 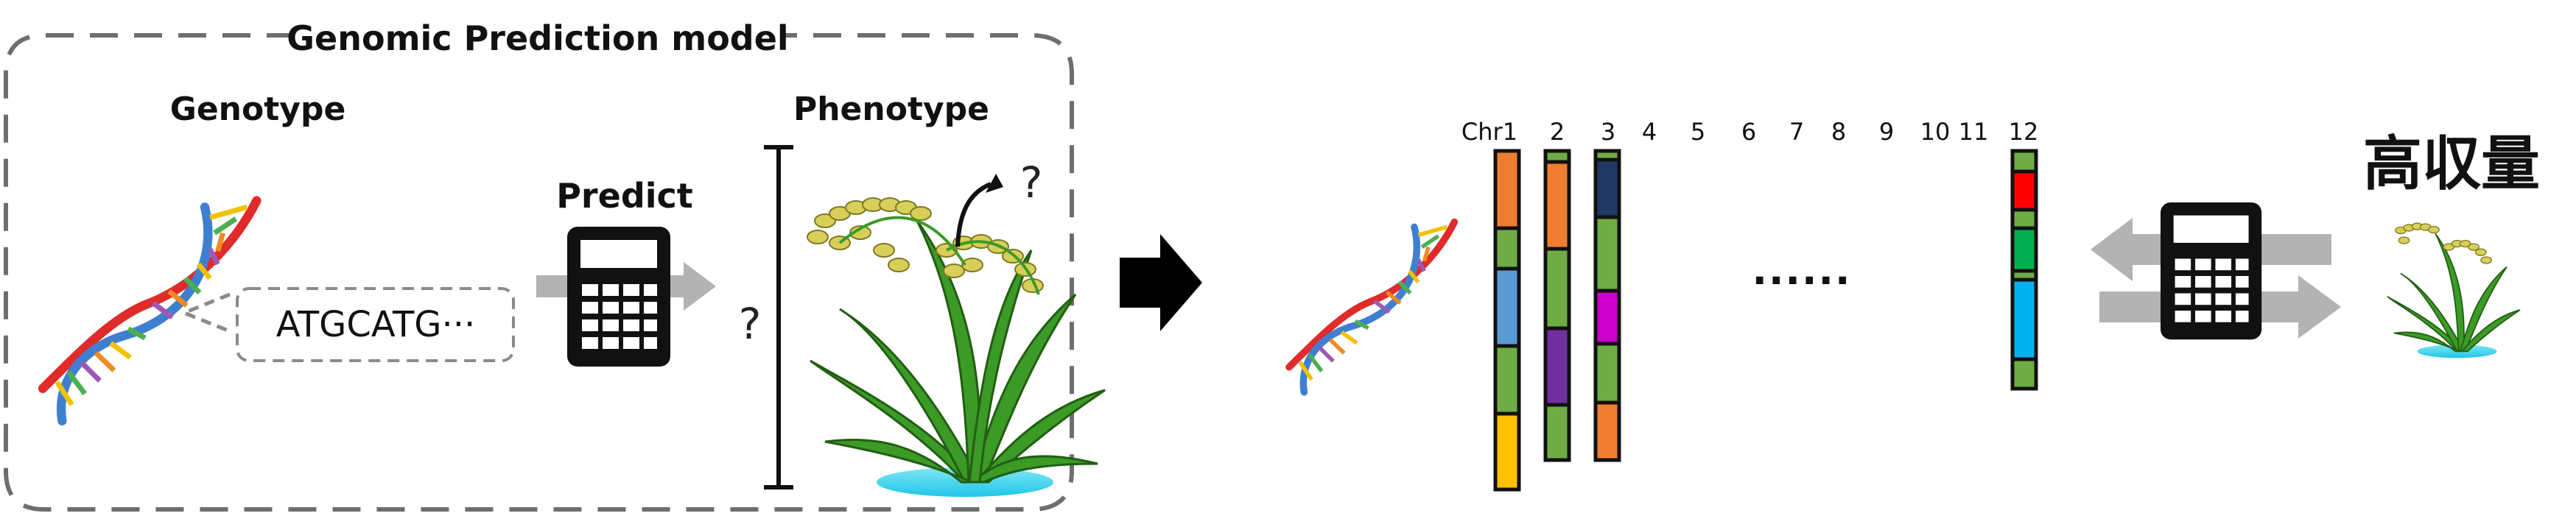 What do you see at coordinates (149, 311) in the screenshot?
I see `dna-helix-icon` at bounding box center [149, 311].